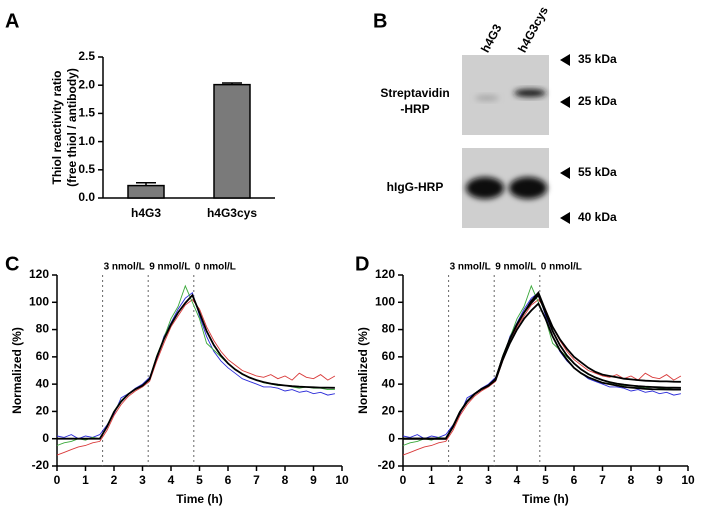 The width and height of the screenshot is (705, 518). What do you see at coordinates (86, 141) in the screenshot?
I see `y-tick-label: 1.0` at bounding box center [86, 141].